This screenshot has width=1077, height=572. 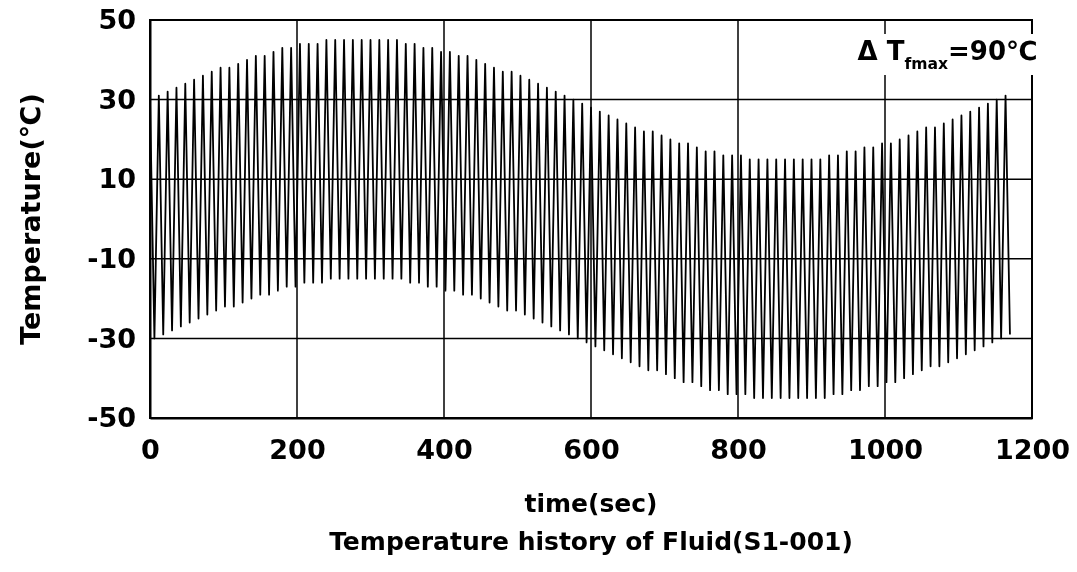 What do you see at coordinates (591, 450) in the screenshot?
I see `x-tick-label: 600` at bounding box center [591, 450].